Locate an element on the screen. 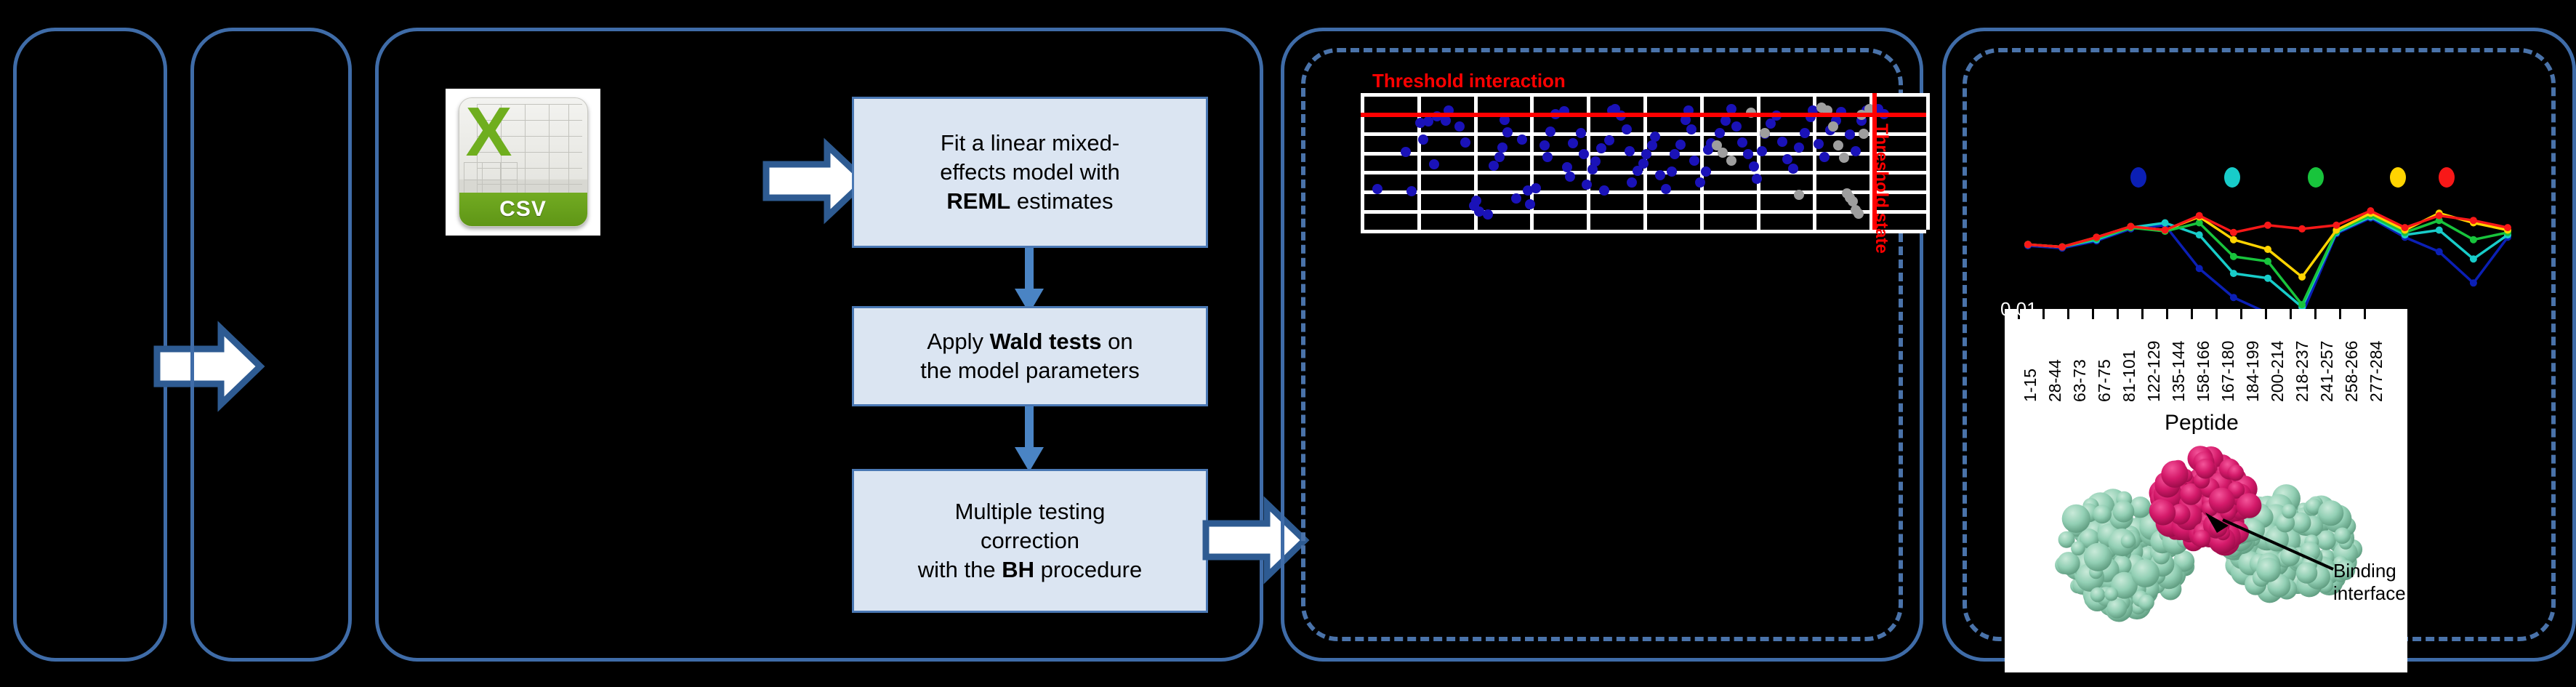 The width and height of the screenshot is (2576, 687). binding-interface-label: Binding interface is located at coordinates (2369, 582).